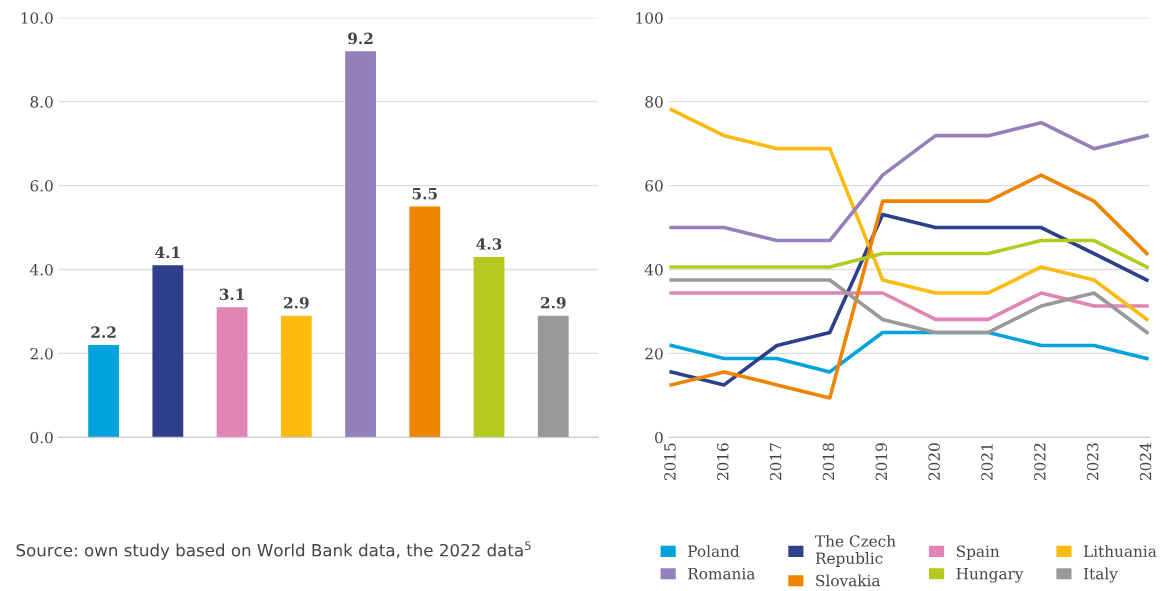 The width and height of the screenshot is (1173, 591). What do you see at coordinates (775, 462) in the screenshot?
I see `x-tick-label: 2017` at bounding box center [775, 462].